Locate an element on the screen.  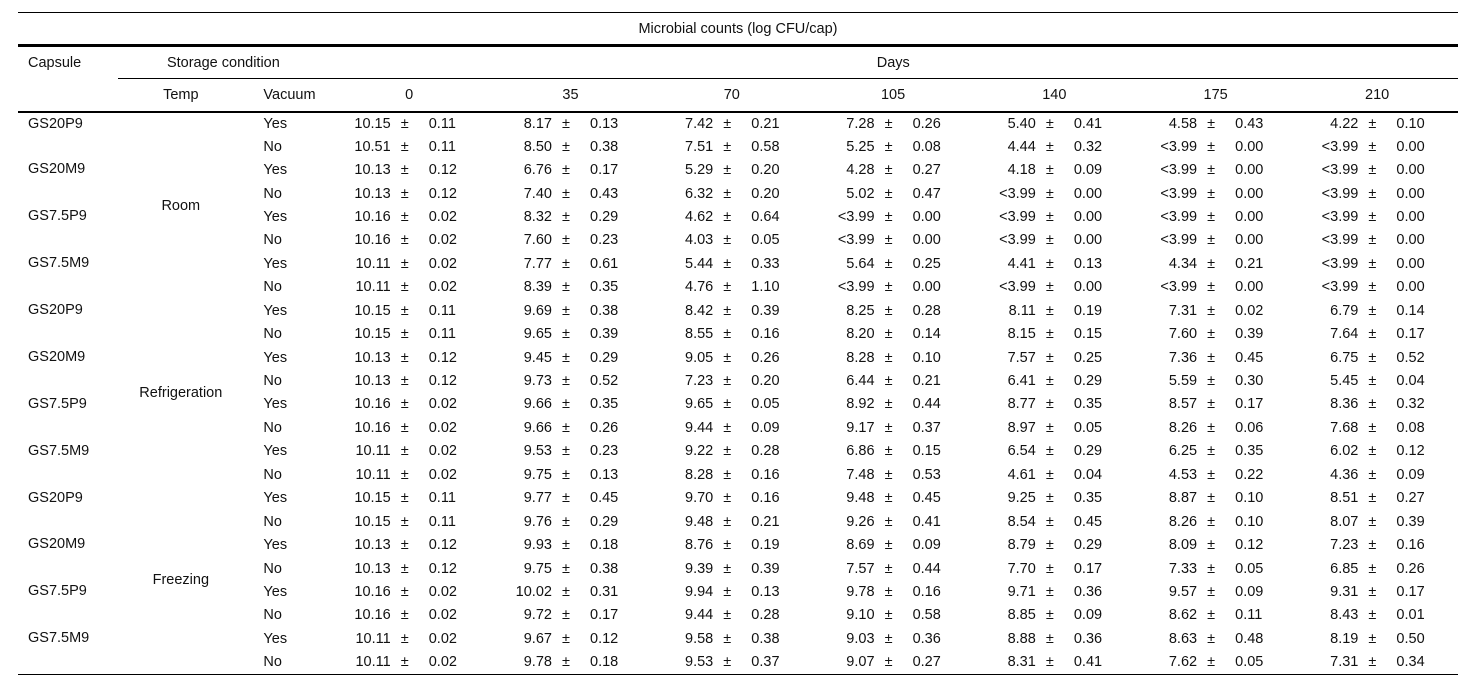
measurement-sd-day-140: 0.35 is located at coordinates (1088, 498).